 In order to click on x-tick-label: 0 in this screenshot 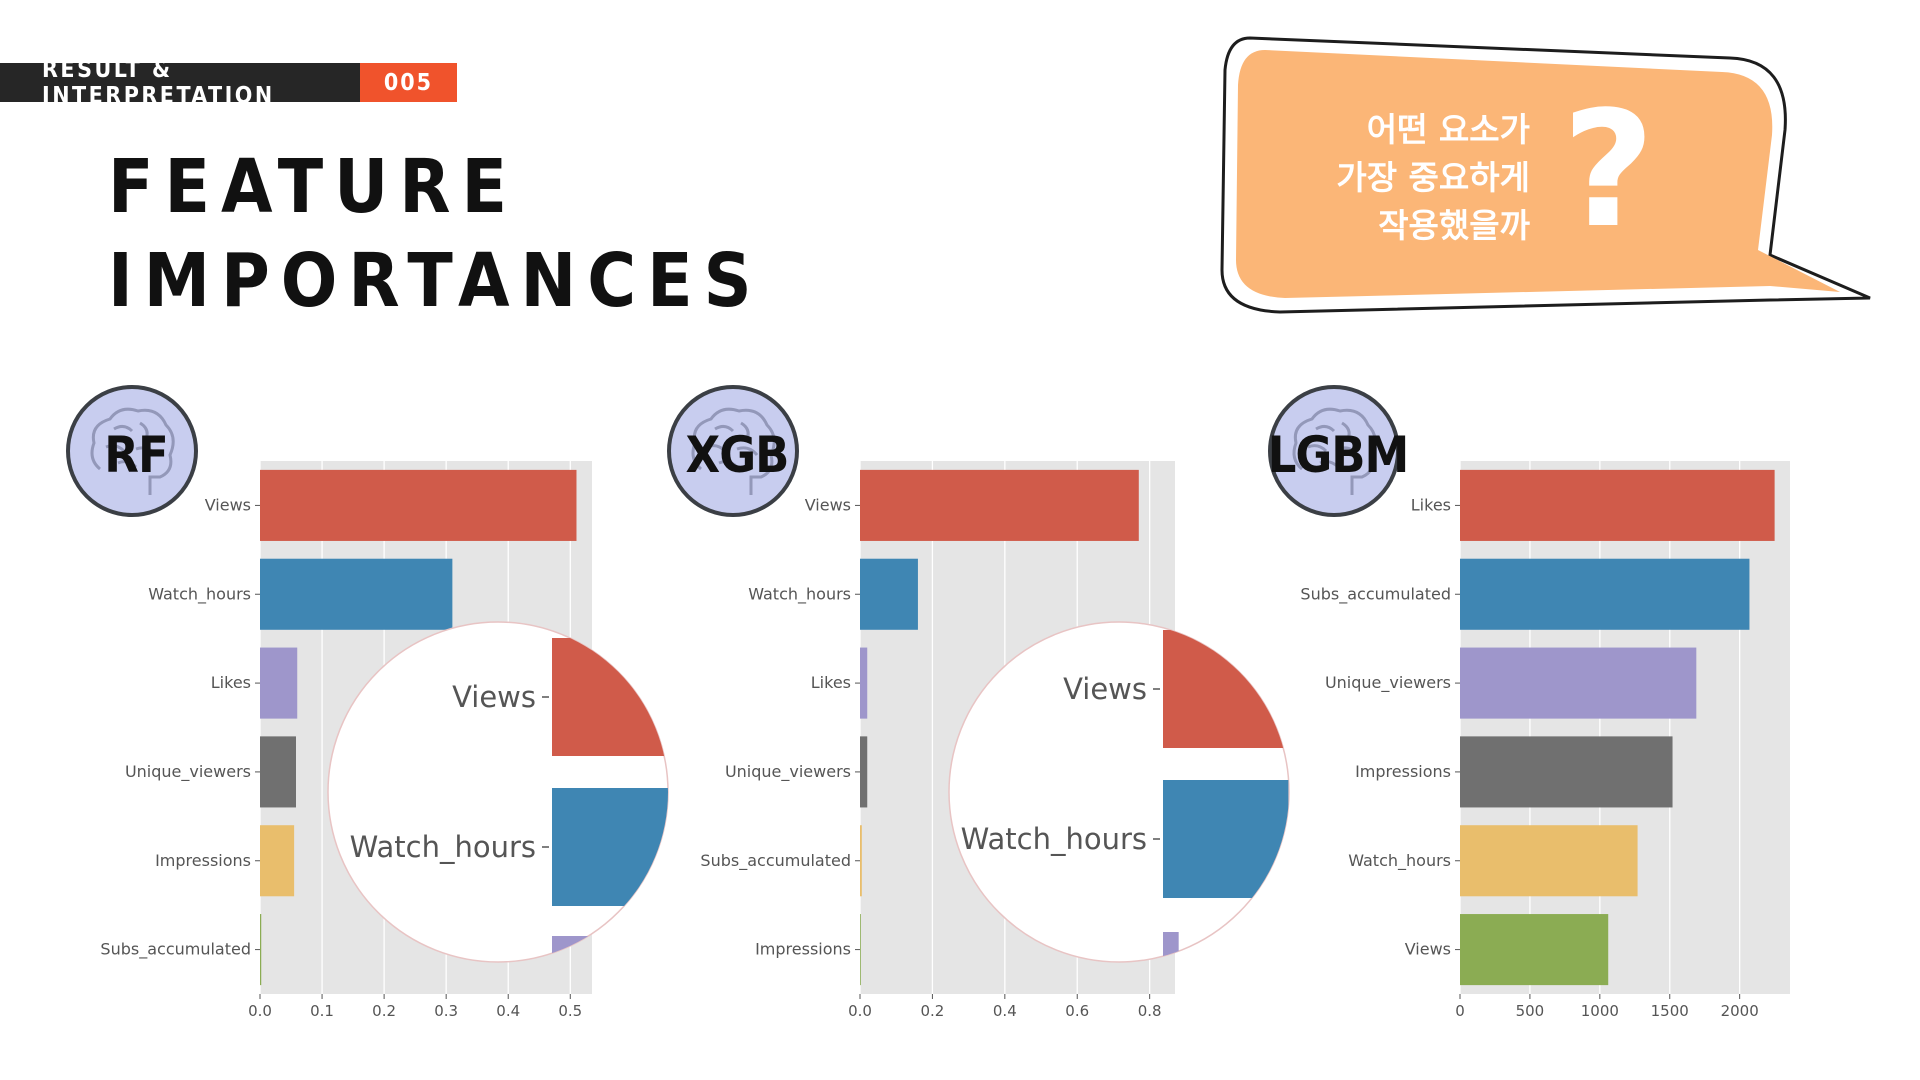, I will do `click(1460, 1011)`.